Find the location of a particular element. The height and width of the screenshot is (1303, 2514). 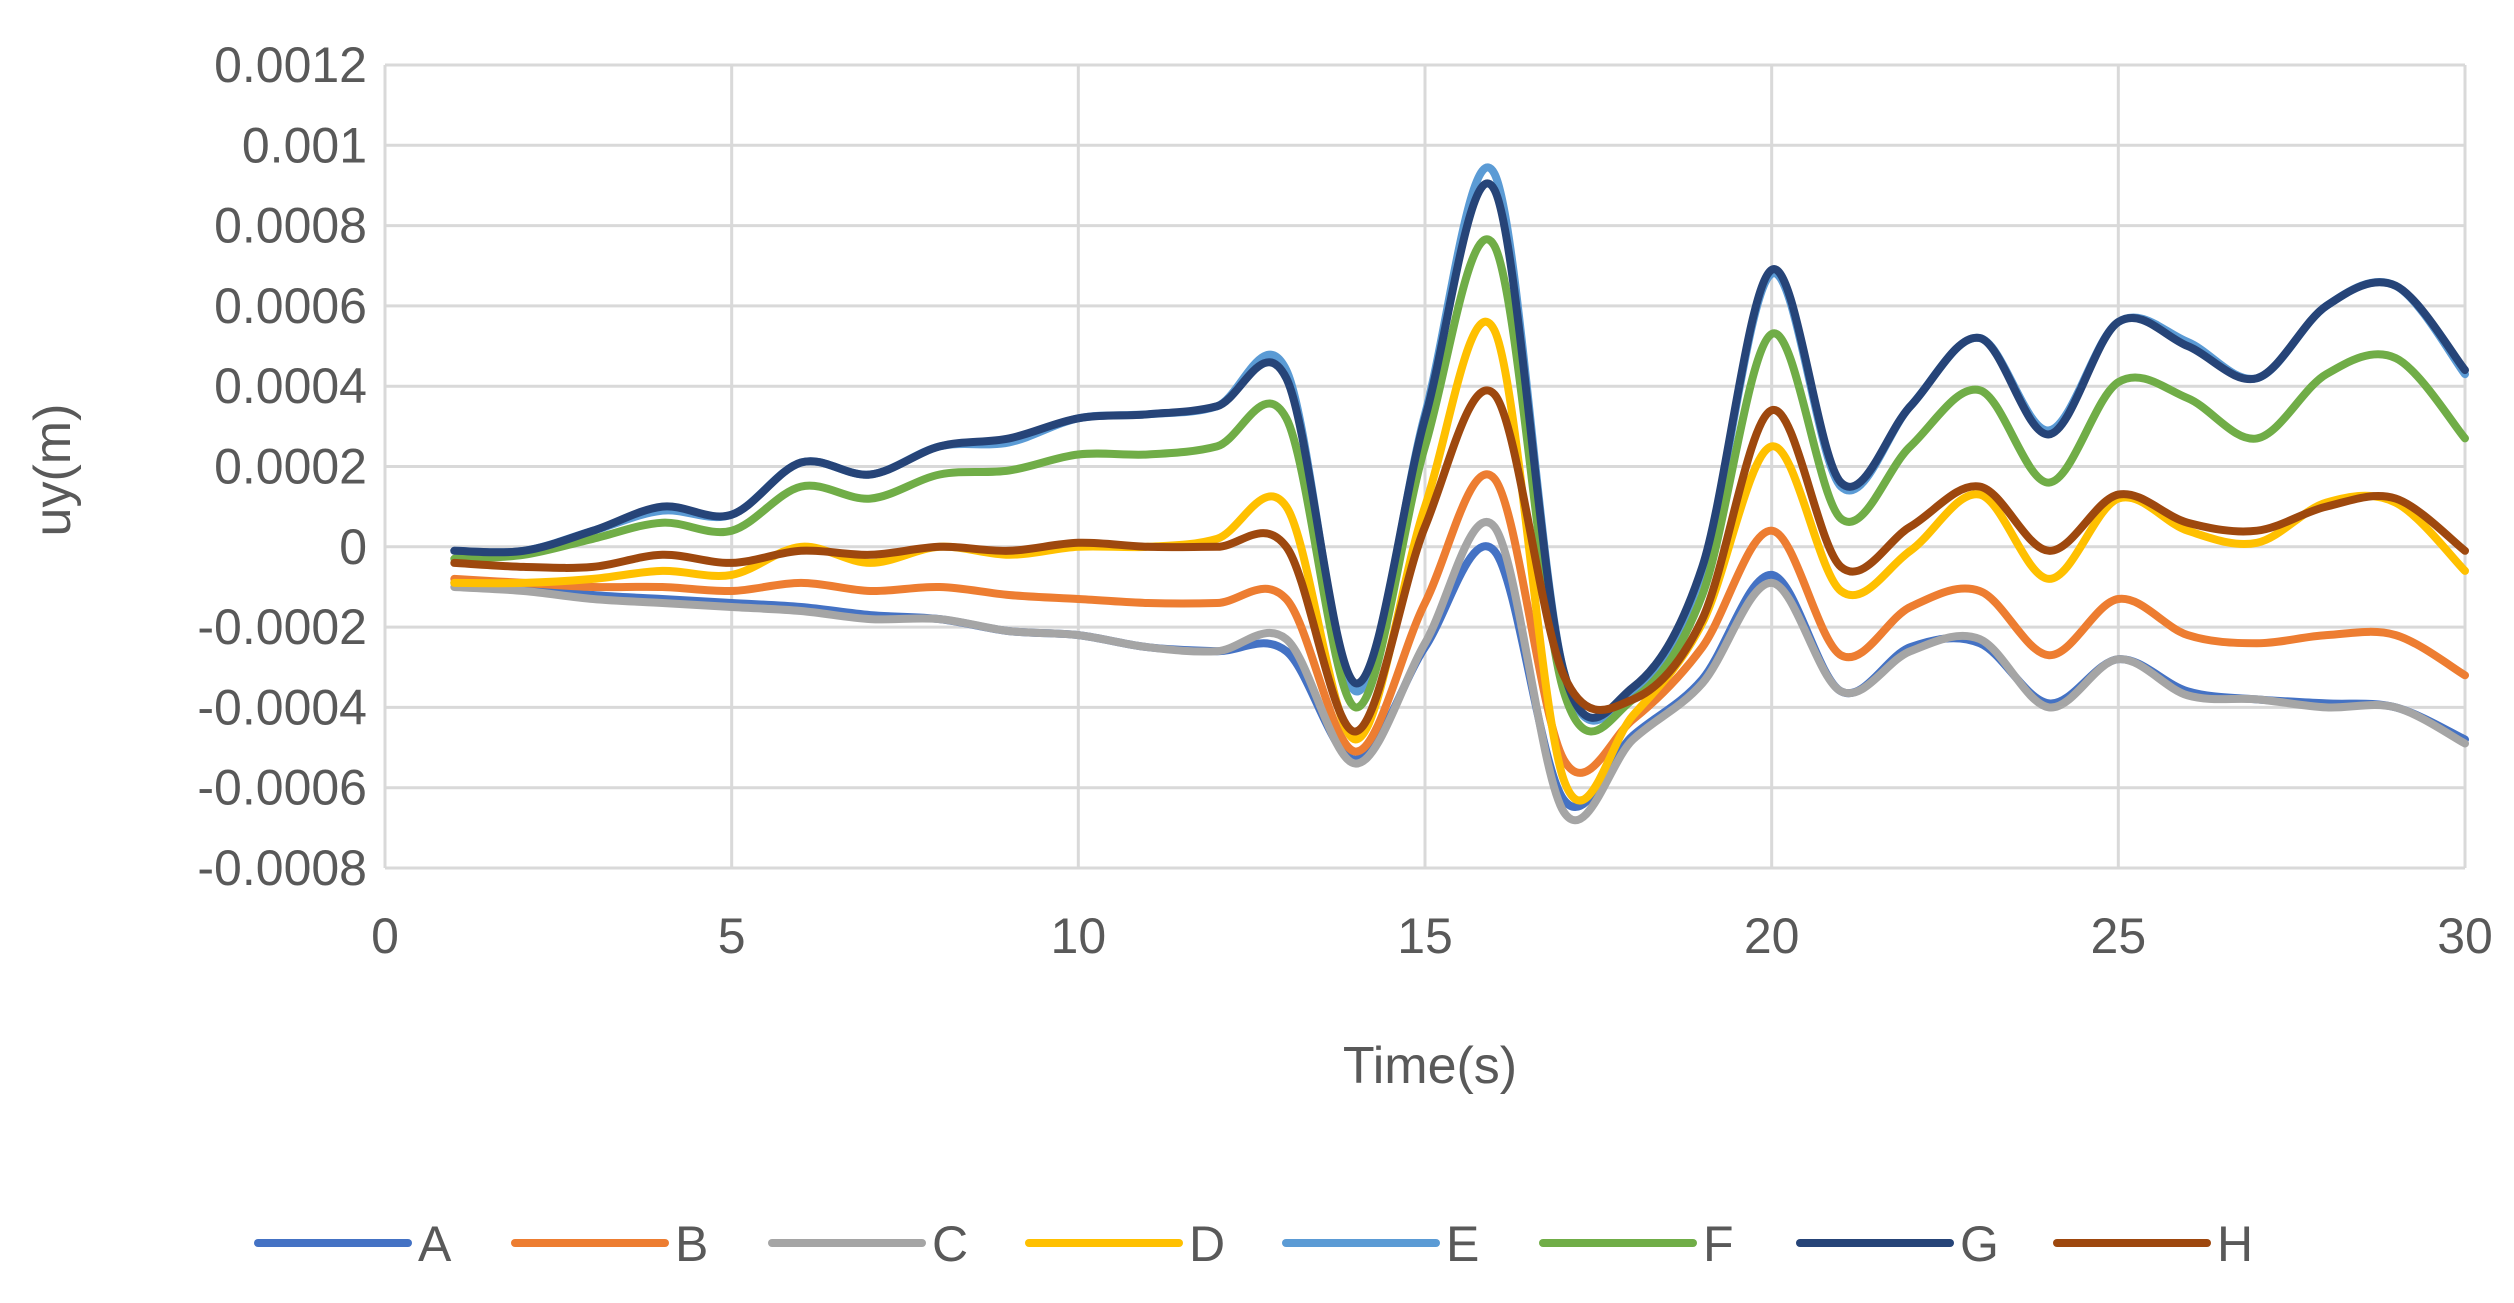

legend-label-a: A is located at coordinates (435, 1244).